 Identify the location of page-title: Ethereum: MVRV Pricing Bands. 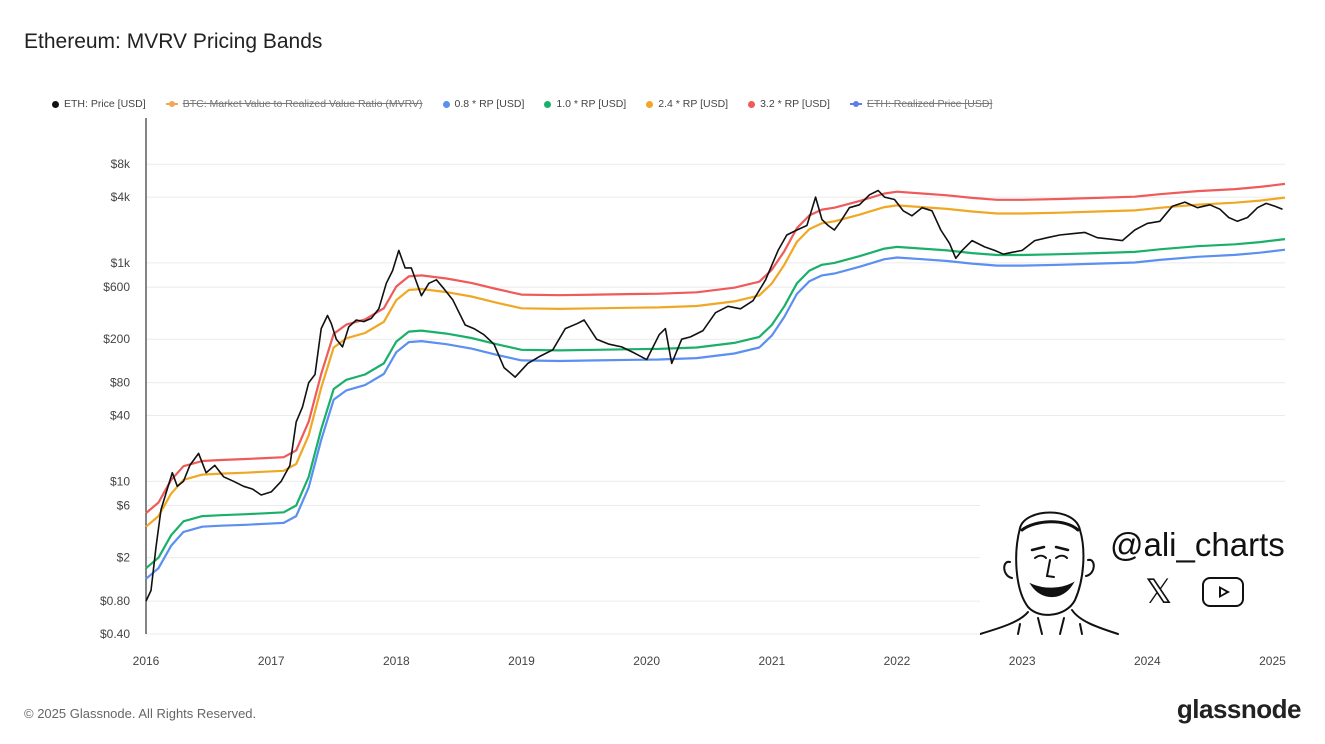
(173, 41).